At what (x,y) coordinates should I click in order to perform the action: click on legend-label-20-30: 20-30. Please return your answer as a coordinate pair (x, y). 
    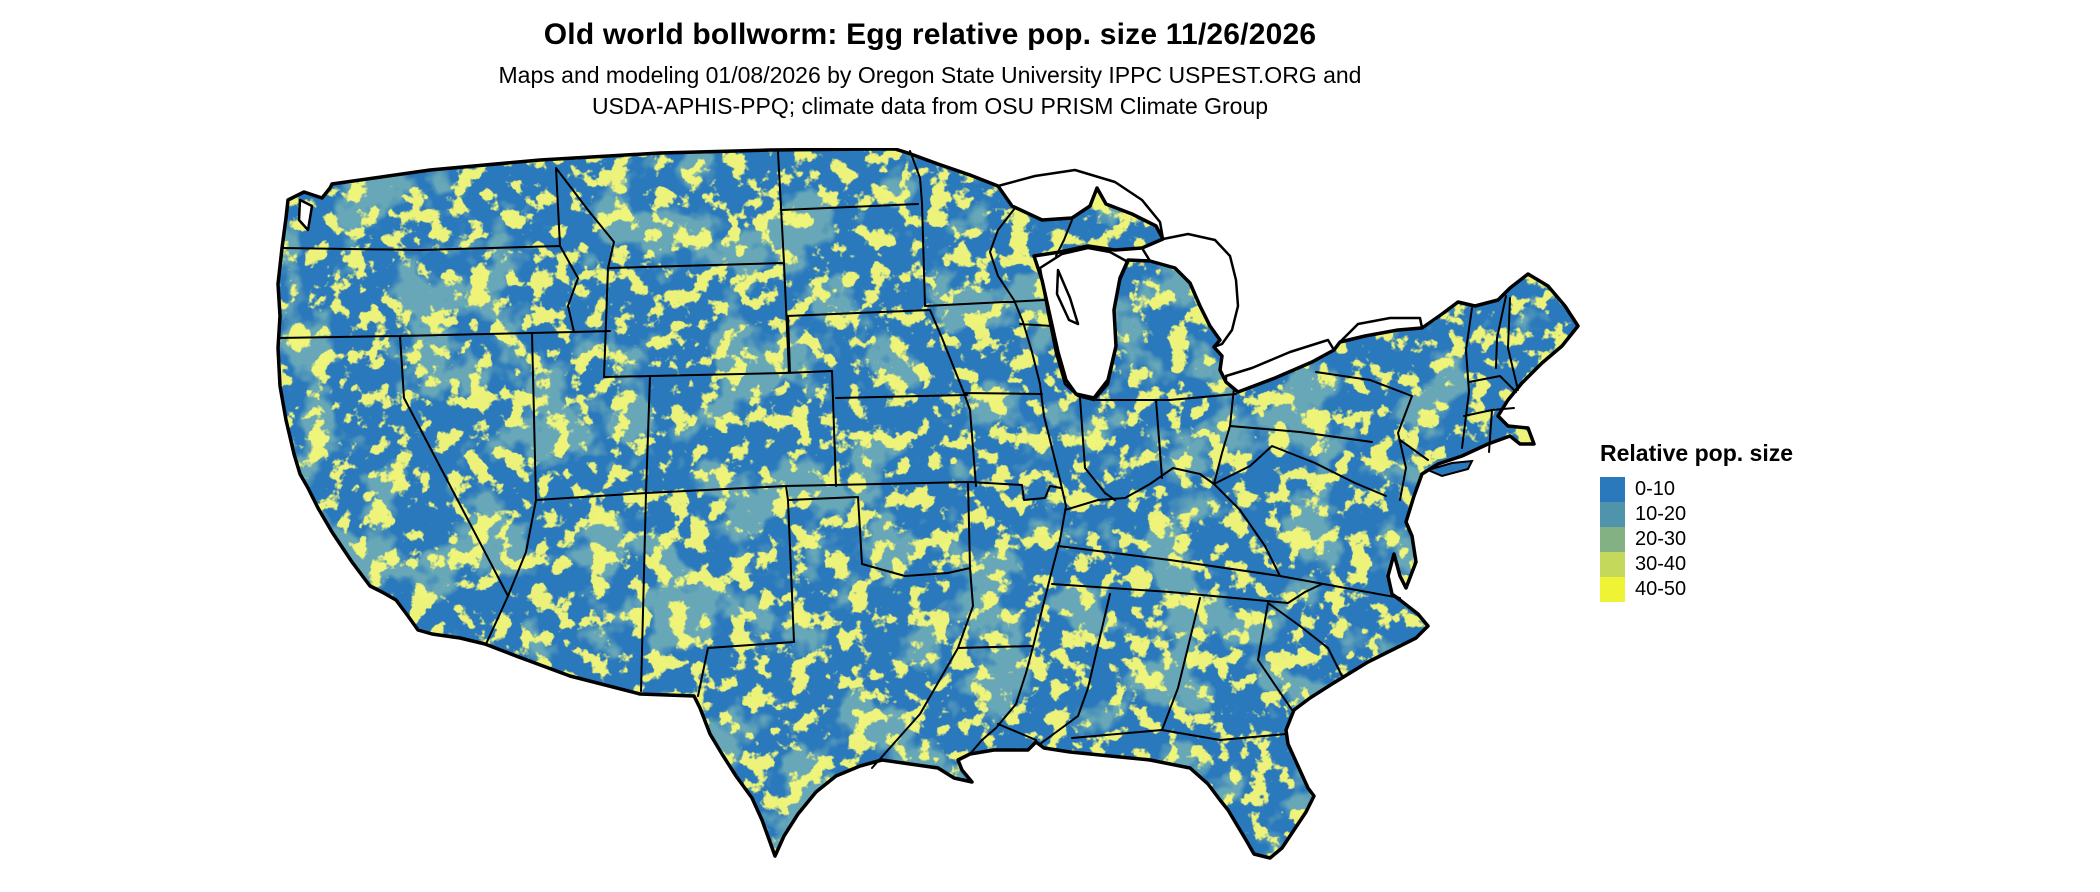
    Looking at the image, I should click on (1661, 539).